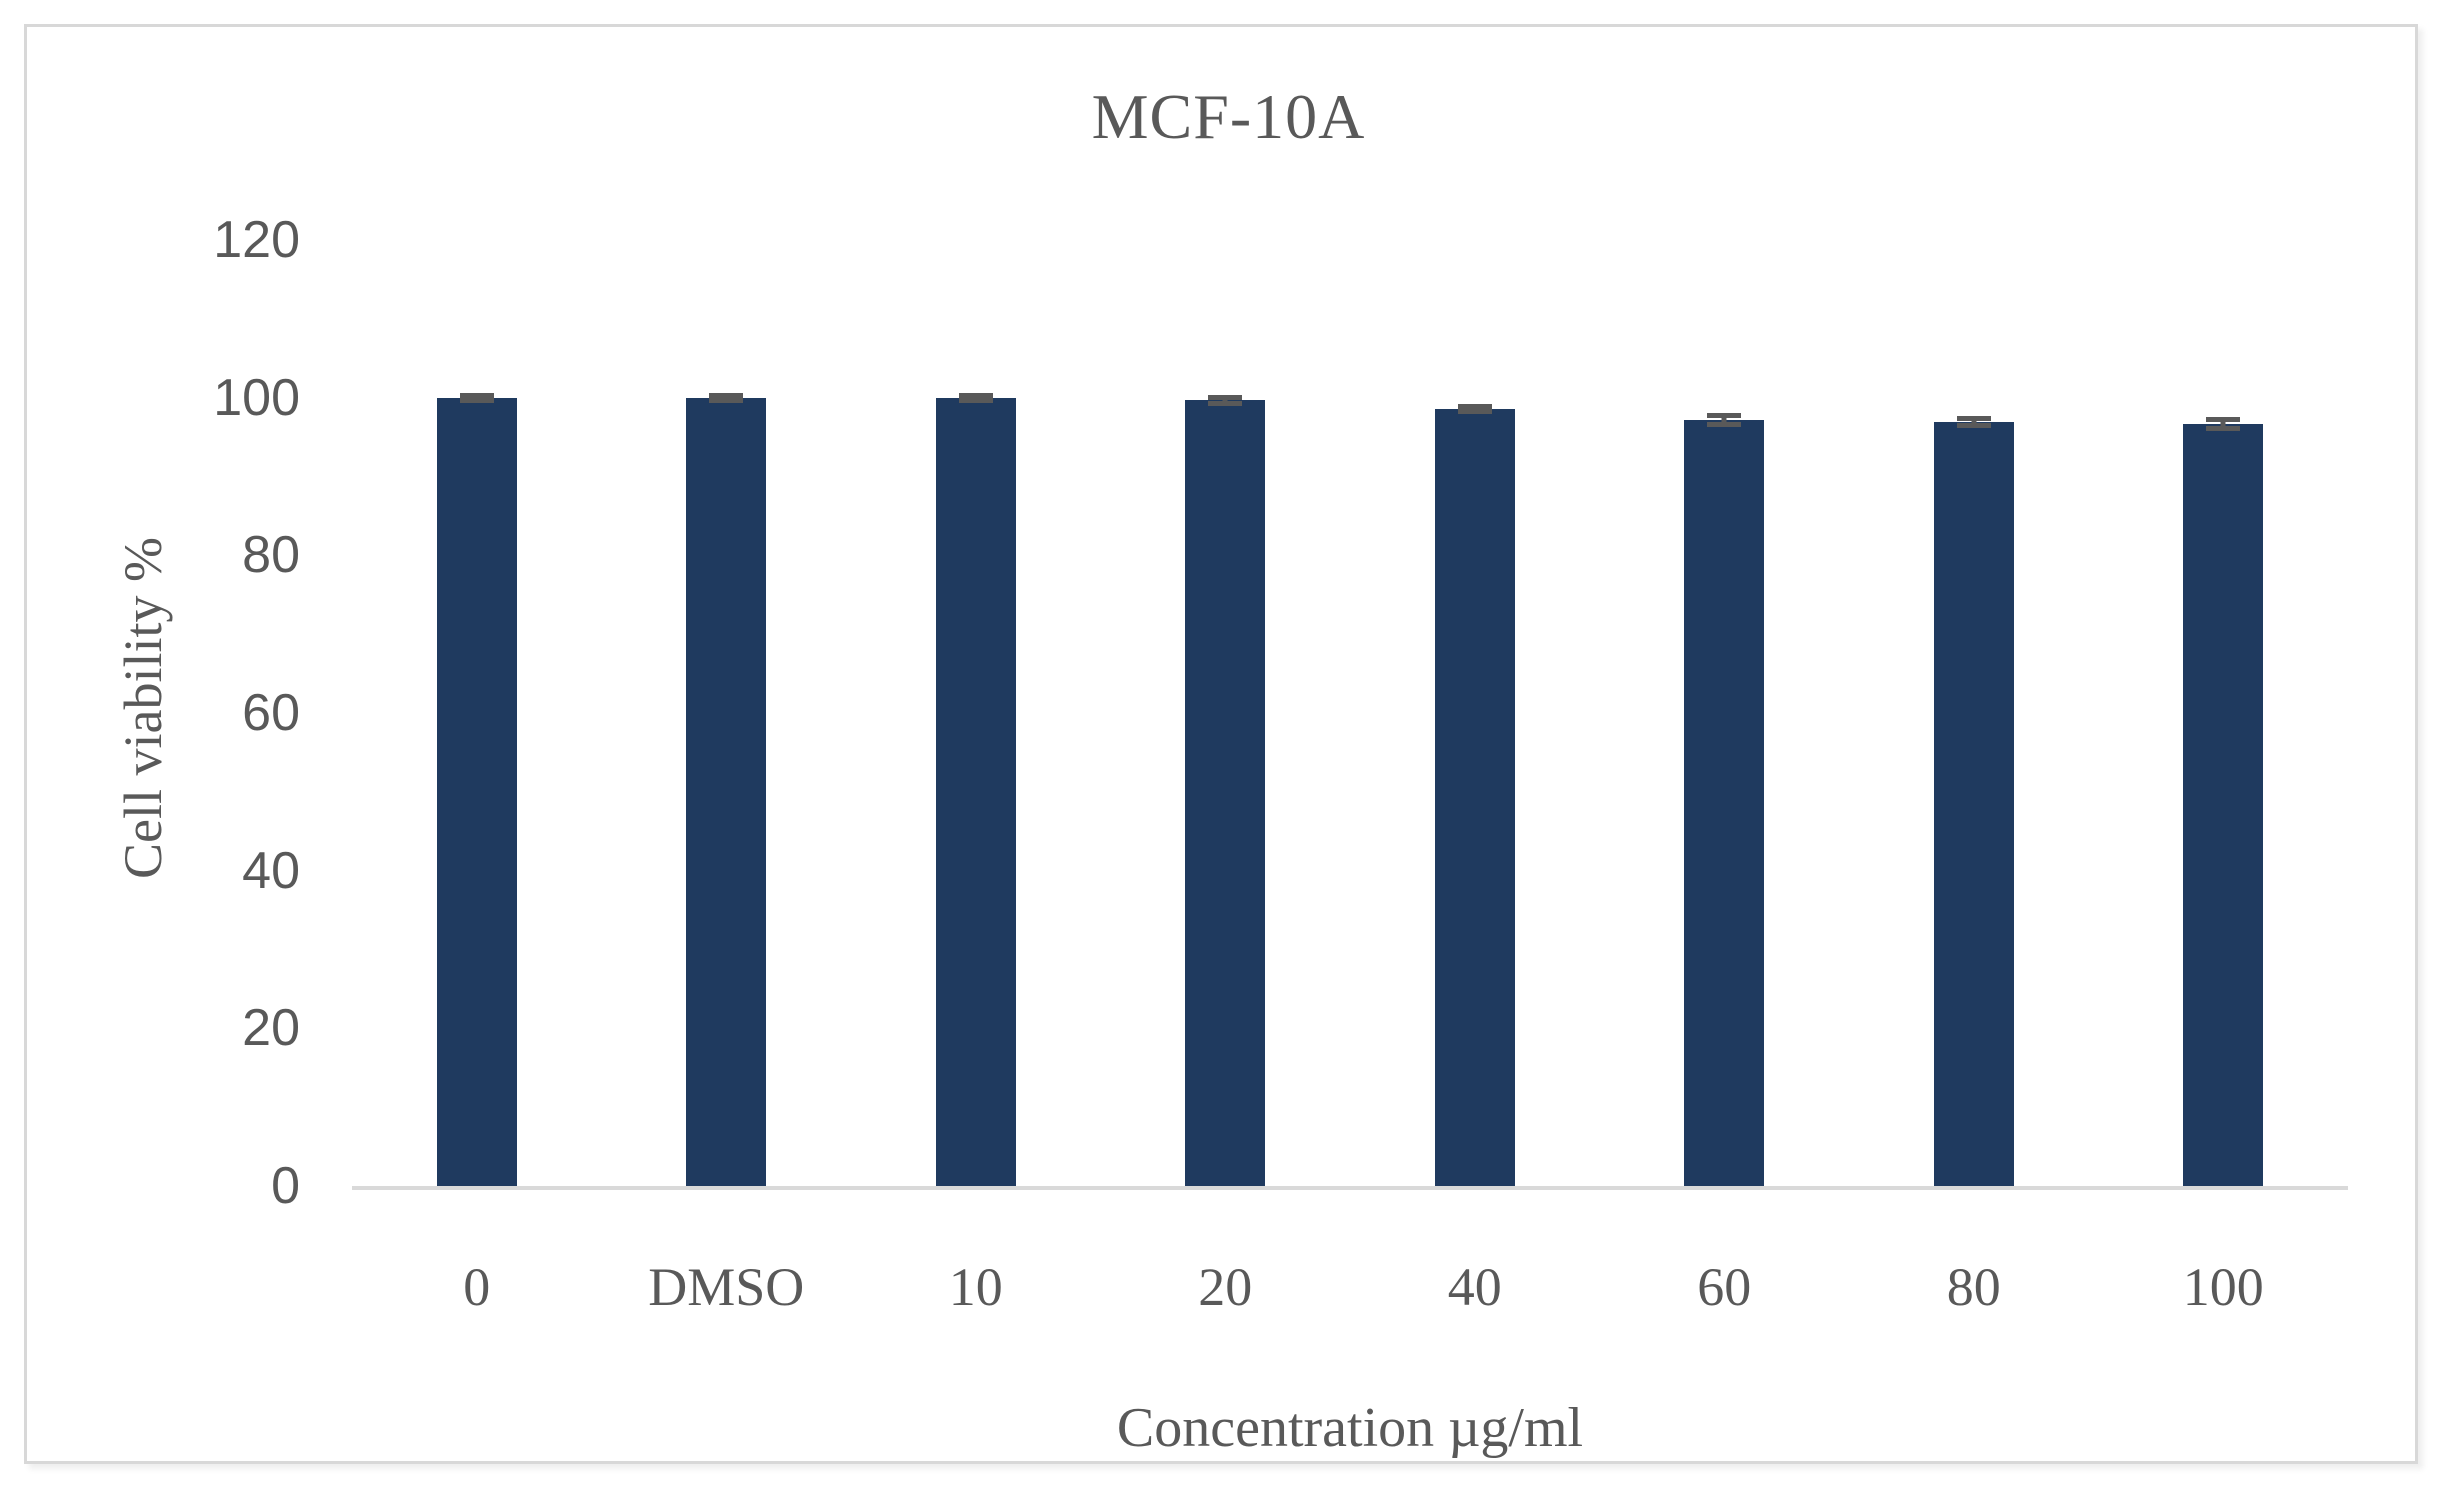 The image size is (2457, 1502). Describe the element at coordinates (150, 713) in the screenshot. I see `y-axis-tick-labels: 0 20 40 60 80 100 120` at that location.